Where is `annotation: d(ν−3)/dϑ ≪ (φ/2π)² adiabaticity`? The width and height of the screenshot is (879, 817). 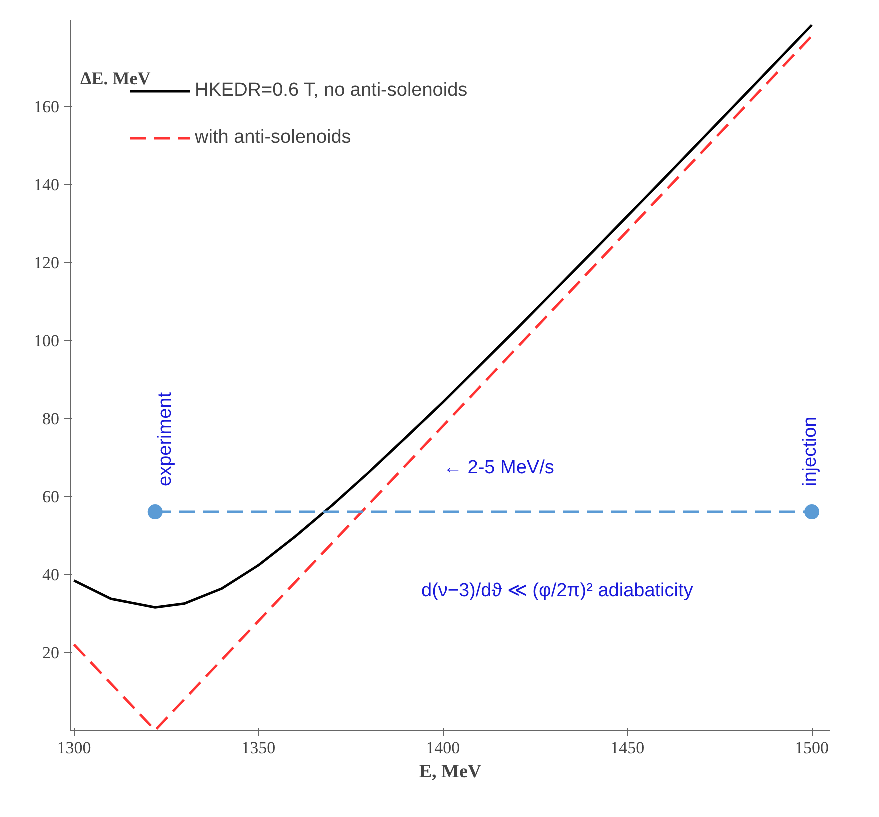 annotation: d(ν−3)/dϑ ≪ (φ/2π)² adiabaticity is located at coordinates (558, 591).